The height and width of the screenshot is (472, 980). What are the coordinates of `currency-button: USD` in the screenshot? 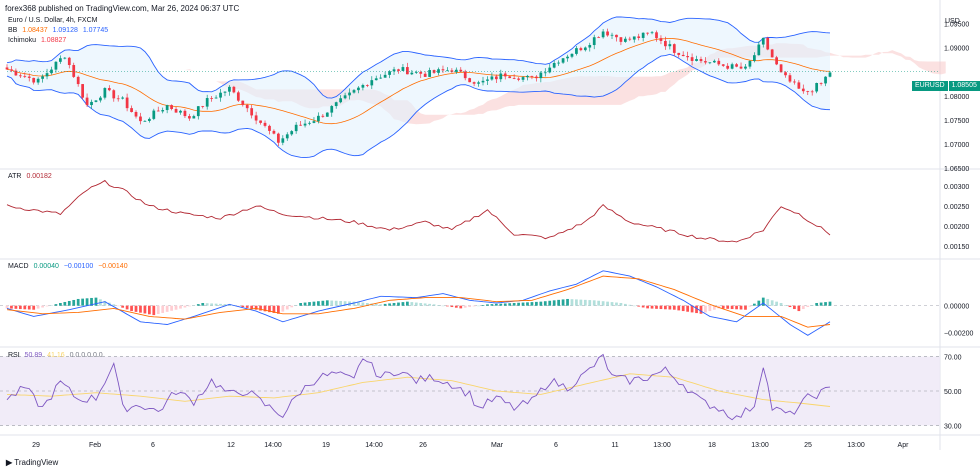 It's located at (952, 21).